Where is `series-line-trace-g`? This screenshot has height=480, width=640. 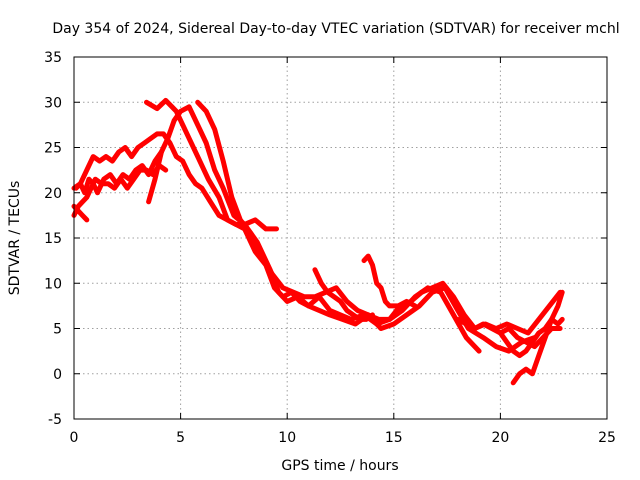
series-line-trace-g is located at coordinates (80, 213).